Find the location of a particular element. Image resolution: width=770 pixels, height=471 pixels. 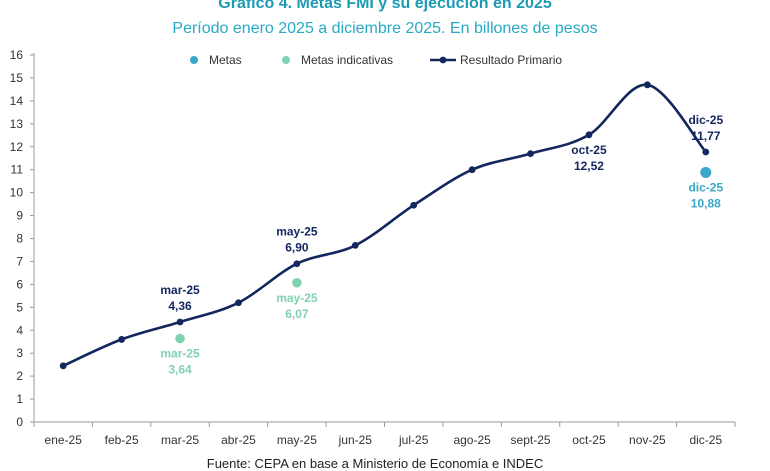

y-tick-label: 8 is located at coordinates (19, 239).